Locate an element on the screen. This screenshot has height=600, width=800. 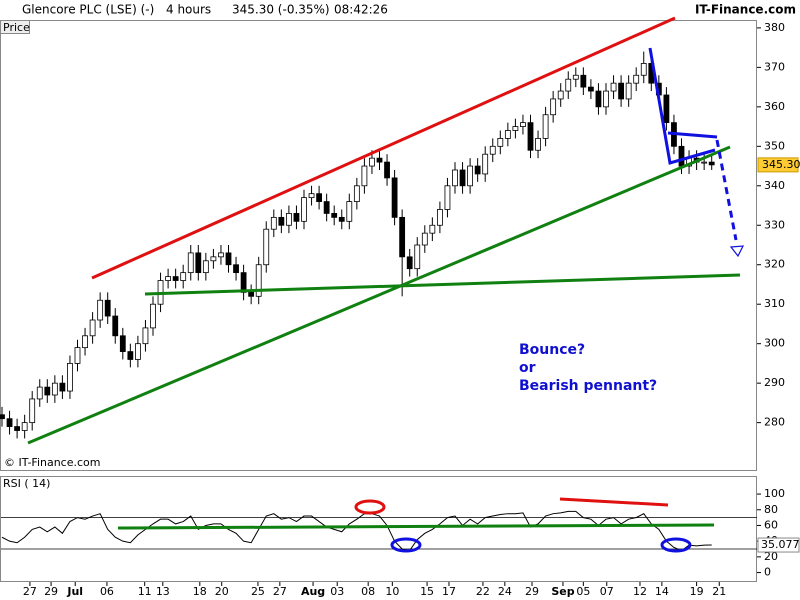
x-tick-label: Jul is located at coordinates (74, 591).